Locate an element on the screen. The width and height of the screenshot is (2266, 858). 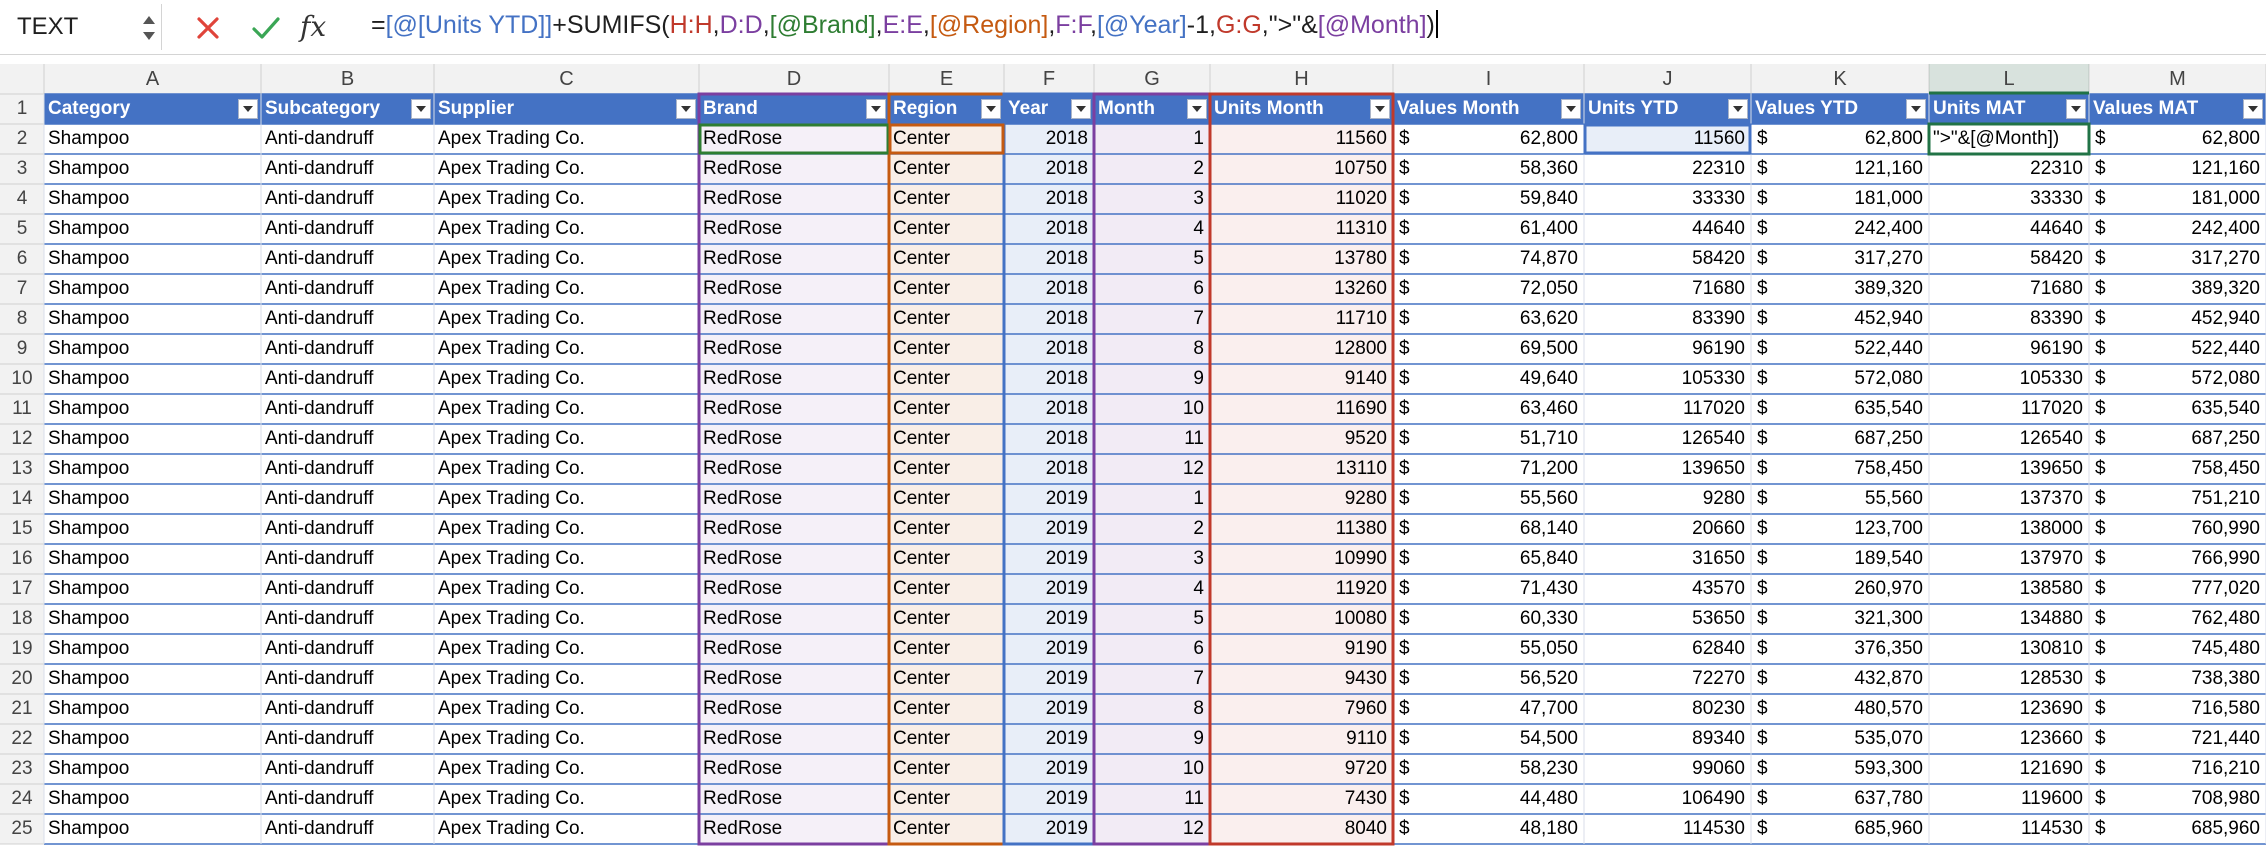
table-cell: 128530 is located at coordinates (2009, 679).